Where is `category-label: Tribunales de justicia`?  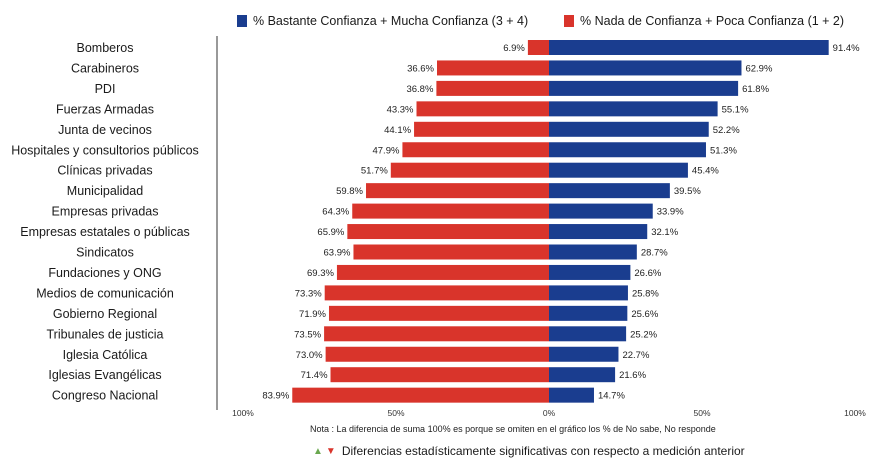 category-label: Tribunales de justicia is located at coordinates (105, 334).